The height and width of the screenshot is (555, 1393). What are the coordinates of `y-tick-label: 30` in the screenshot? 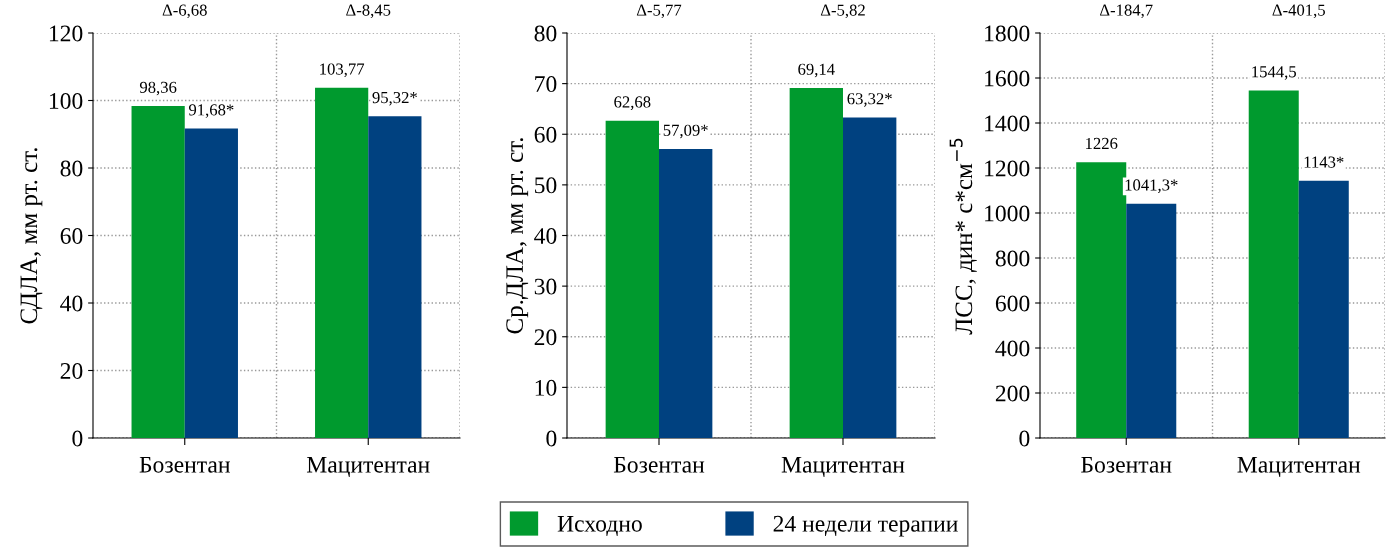 It's located at (545, 286).